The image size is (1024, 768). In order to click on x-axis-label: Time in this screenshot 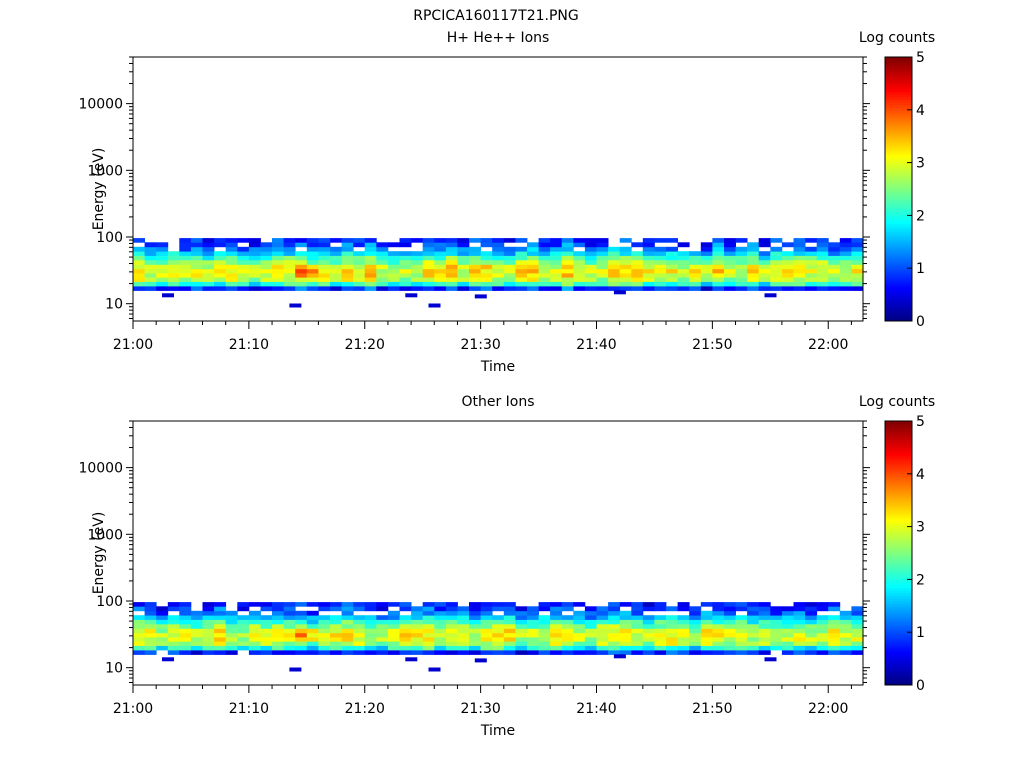, I will do `click(497, 731)`.